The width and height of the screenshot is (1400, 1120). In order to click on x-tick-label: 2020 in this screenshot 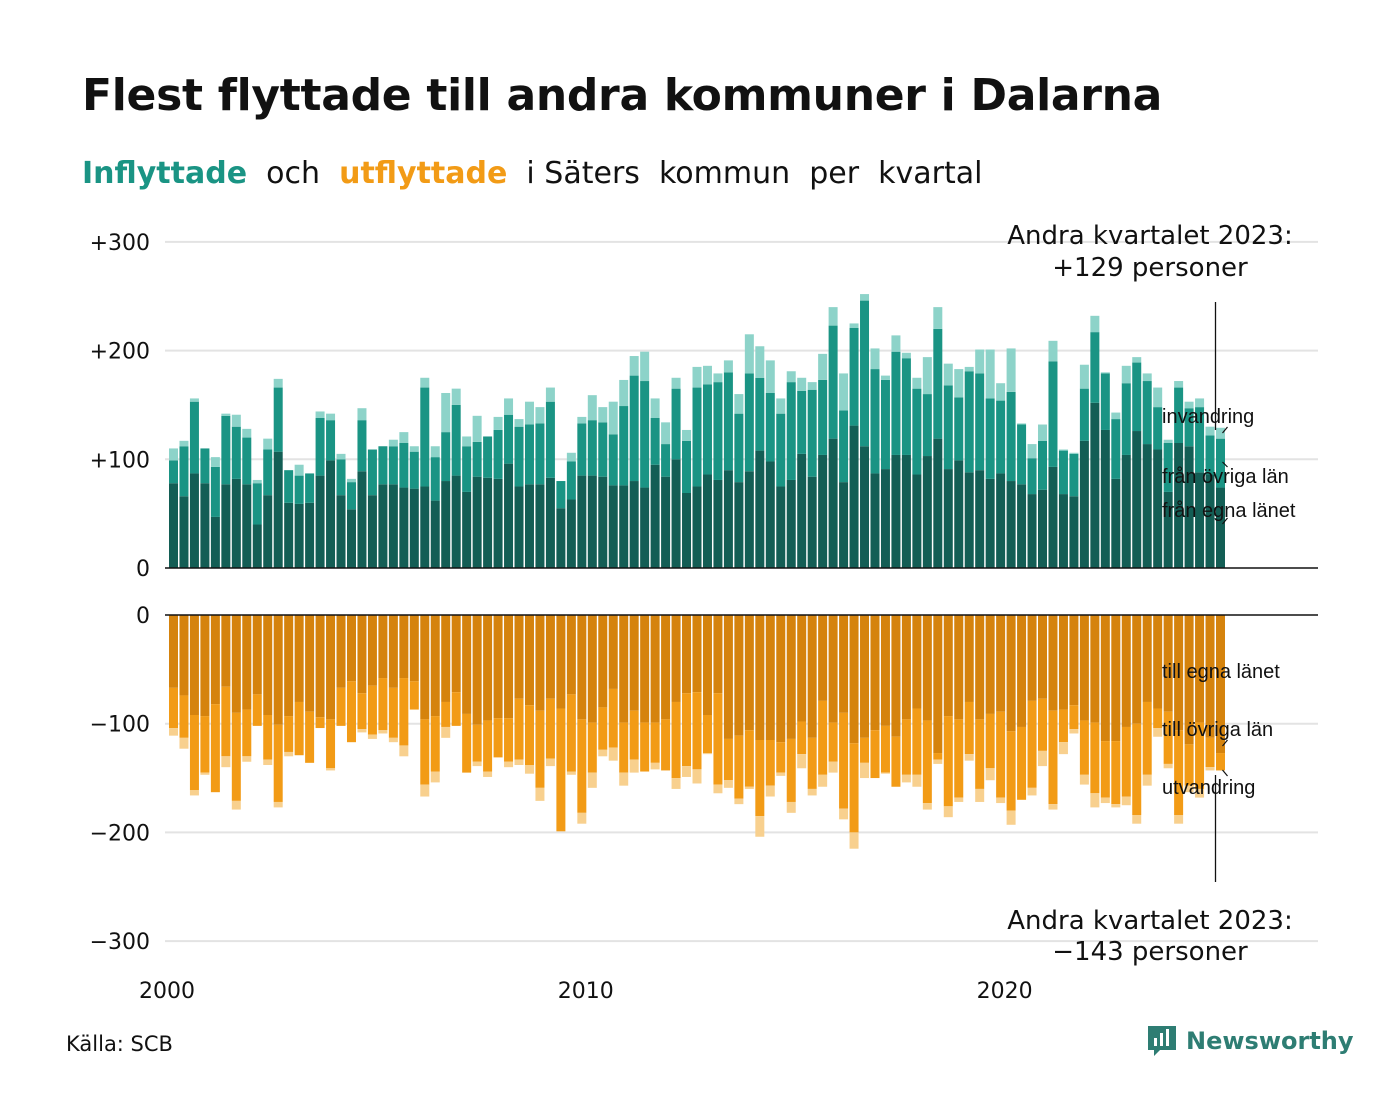, I will do `click(1005, 991)`.